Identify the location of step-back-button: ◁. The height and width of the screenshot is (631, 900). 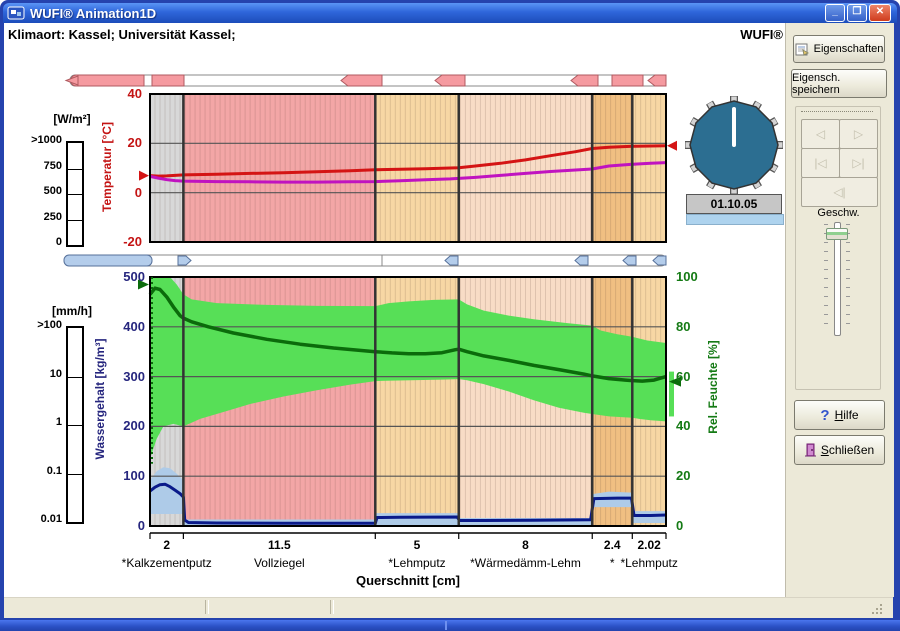
(820, 134).